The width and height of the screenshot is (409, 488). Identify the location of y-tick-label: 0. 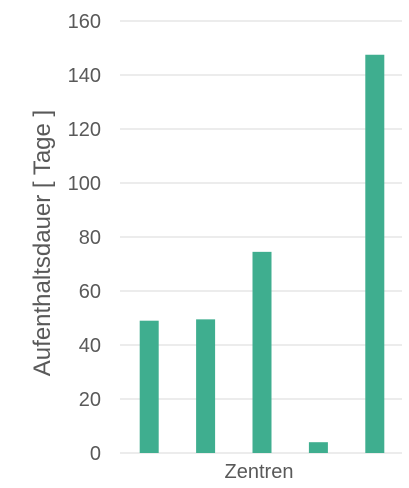
(95, 454).